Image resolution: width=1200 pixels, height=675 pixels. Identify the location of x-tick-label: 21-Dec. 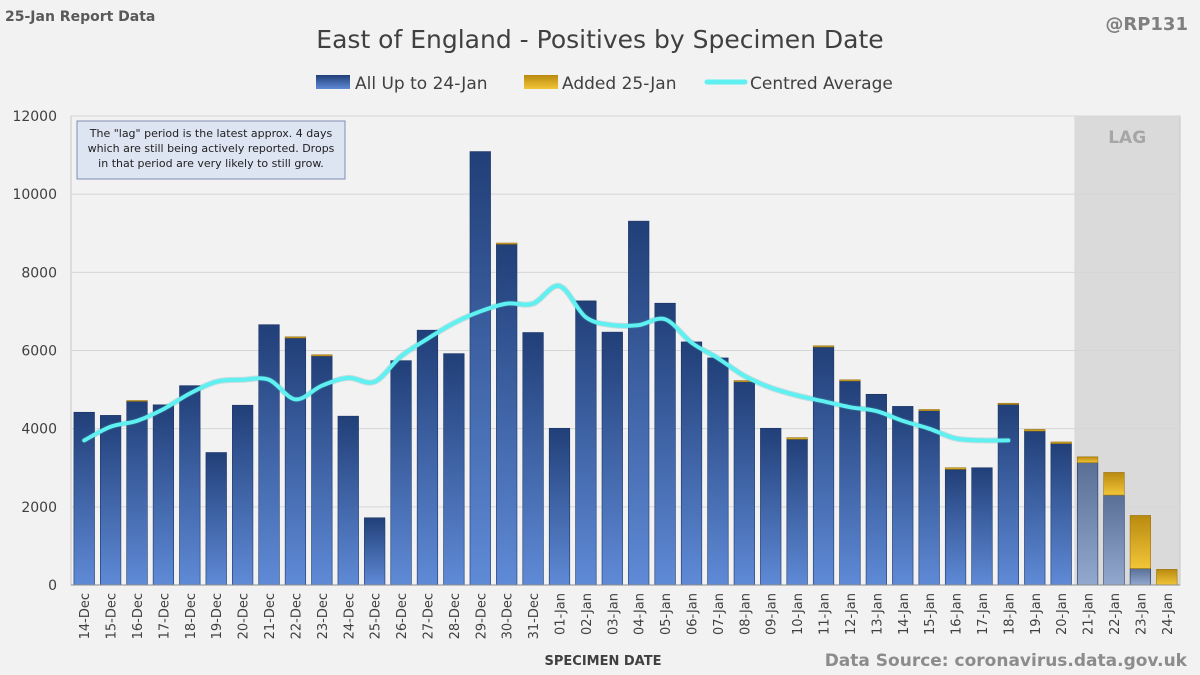
(270, 616).